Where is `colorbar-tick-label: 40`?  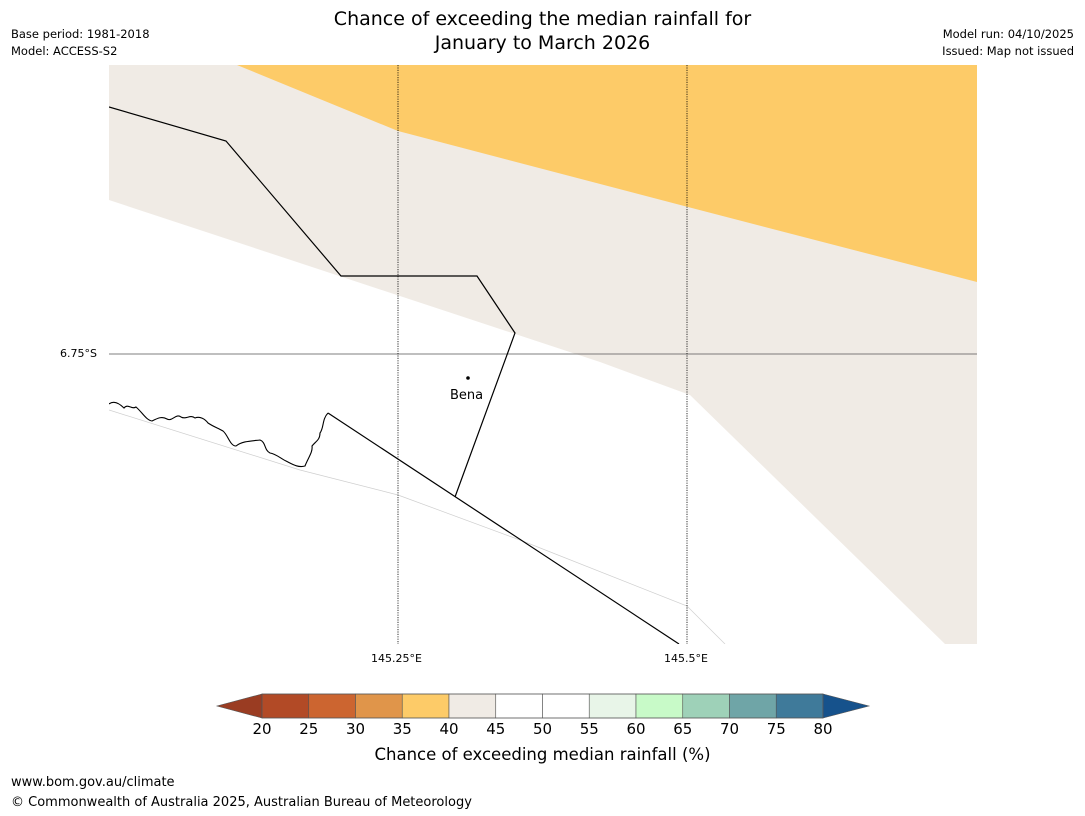
colorbar-tick-label: 40 is located at coordinates (449, 729).